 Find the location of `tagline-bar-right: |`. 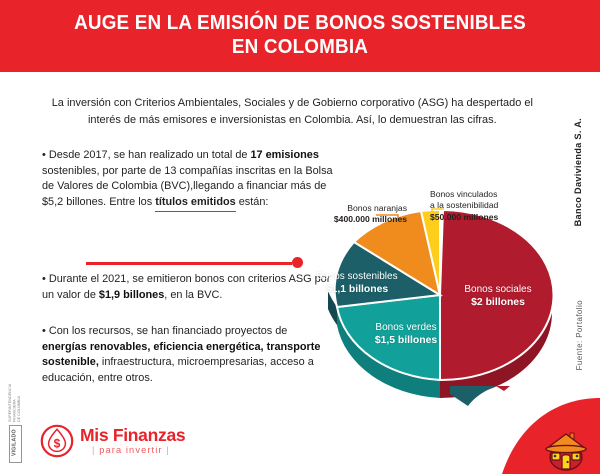

tagline-bar-right: | is located at coordinates (168, 450).